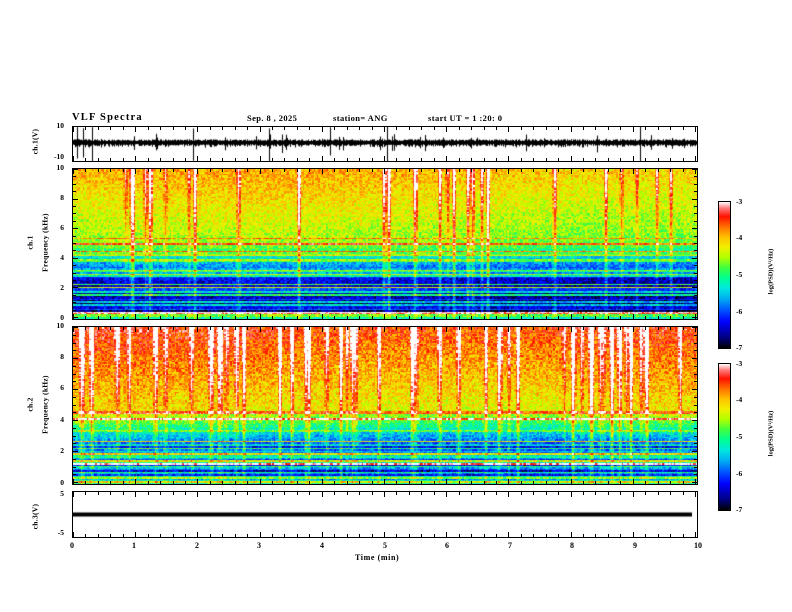  Describe the element at coordinates (739, 473) in the screenshot. I see `colorbar-ch2-tick--6: -6` at that location.